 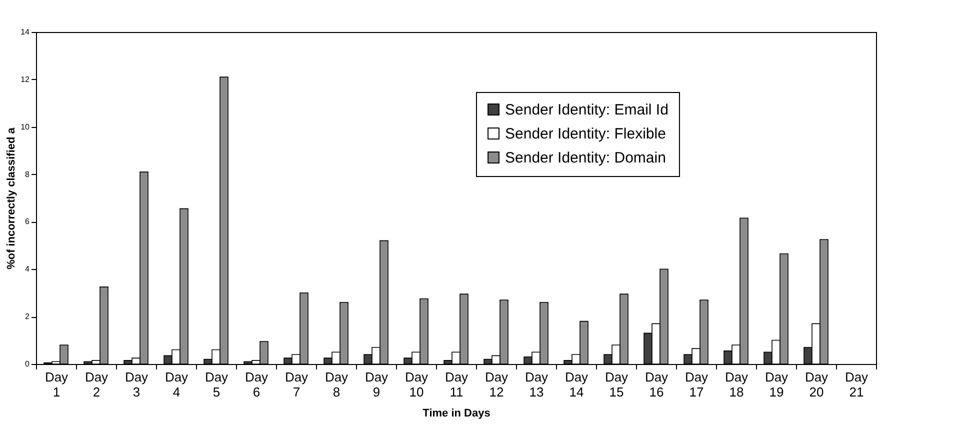 What do you see at coordinates (536, 385) in the screenshot?
I see `x-tick-label: Day 13` at bounding box center [536, 385].